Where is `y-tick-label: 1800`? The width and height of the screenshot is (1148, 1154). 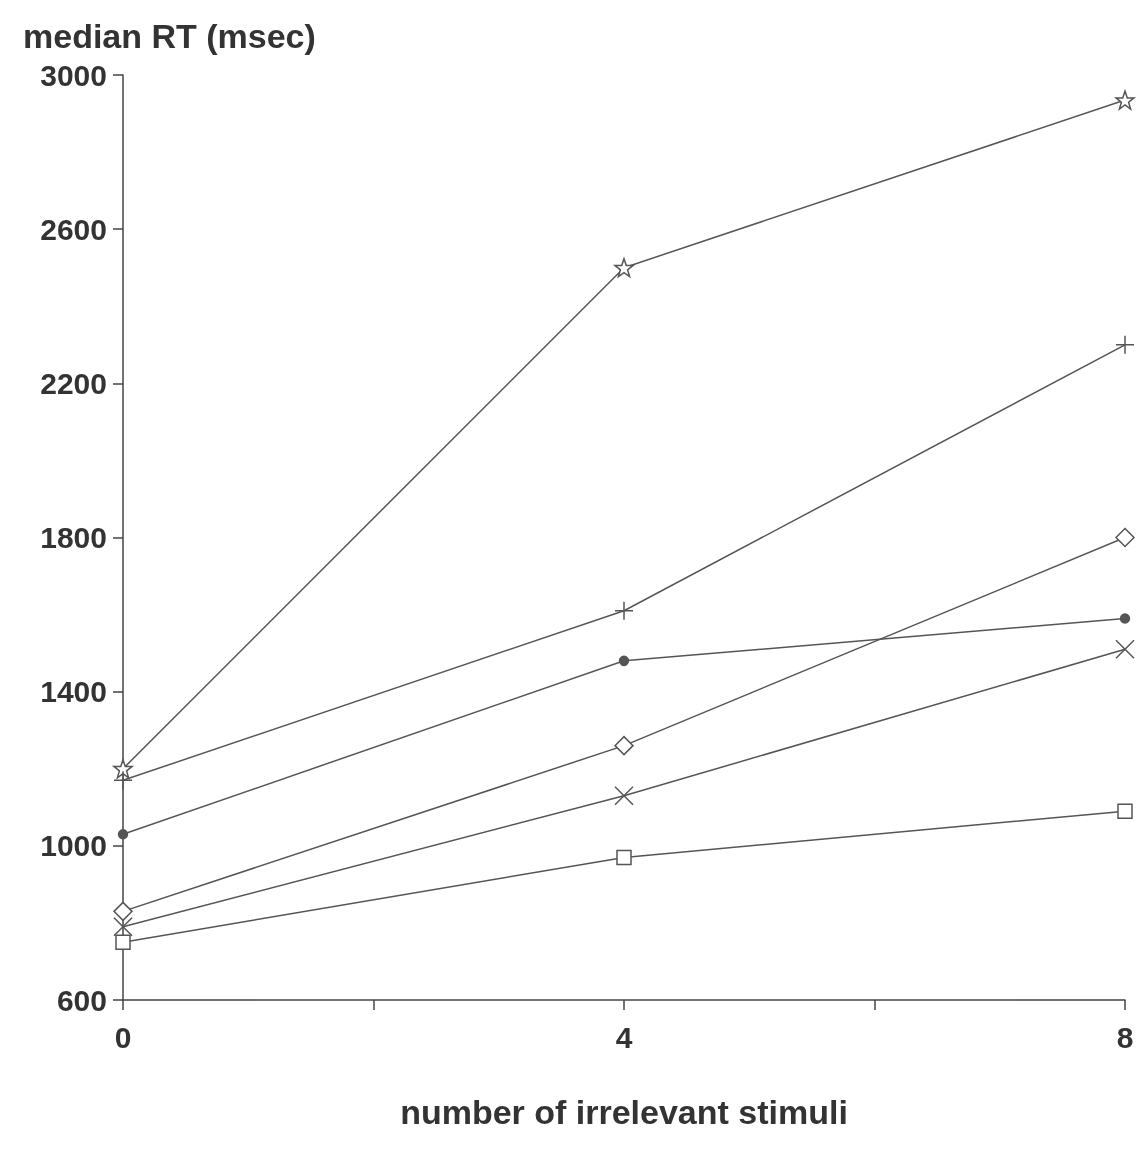
y-tick-label: 1800 is located at coordinates (73, 537).